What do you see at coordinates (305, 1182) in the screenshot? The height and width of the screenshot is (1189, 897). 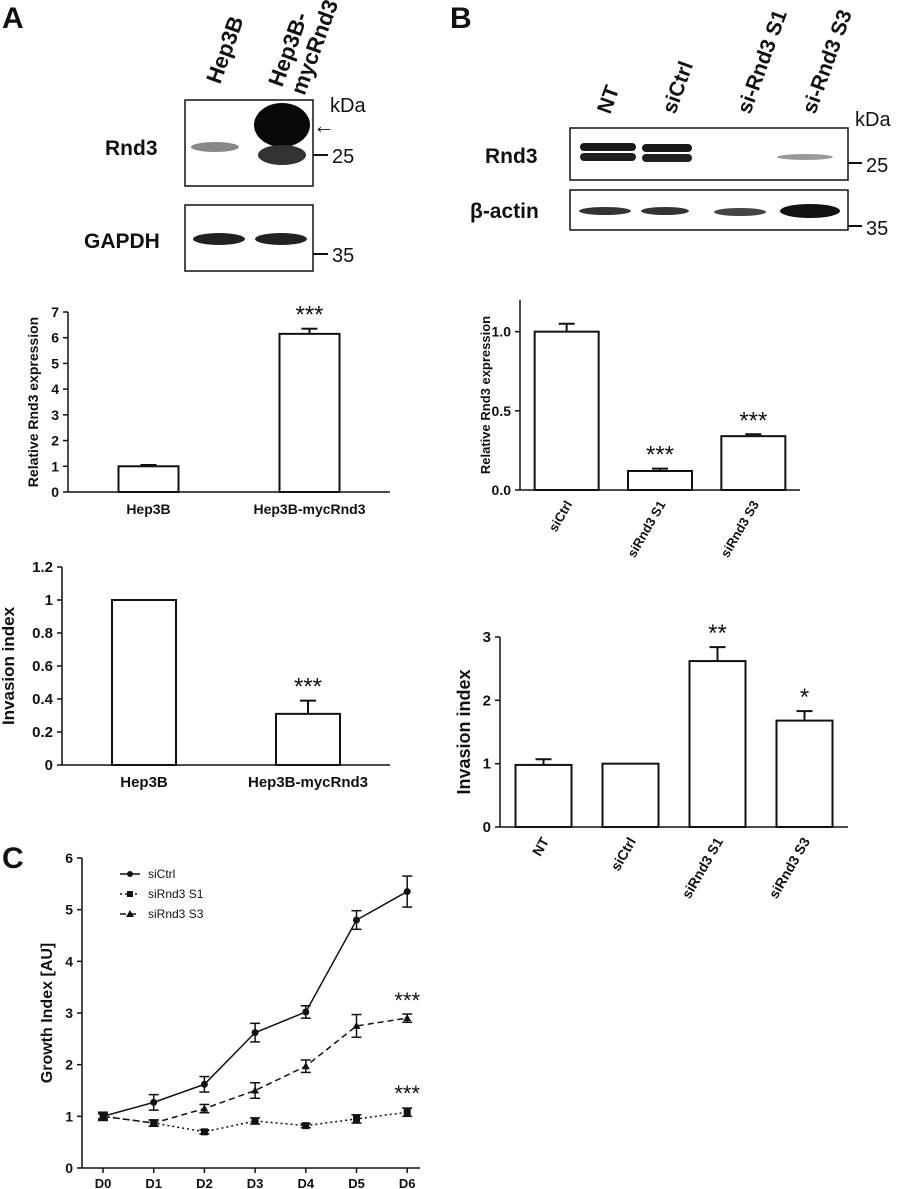 I see `x-tick-label: D4` at bounding box center [305, 1182].